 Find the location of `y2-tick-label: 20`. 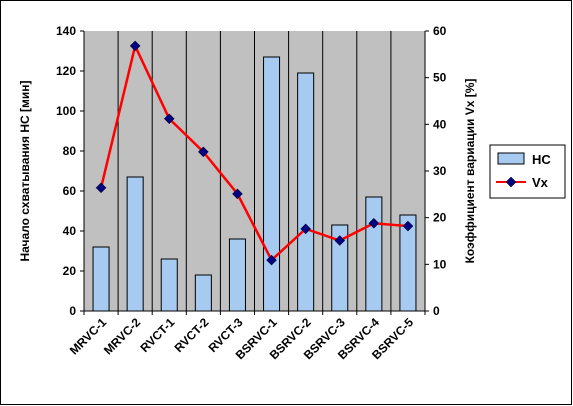

y2-tick-label: 20 is located at coordinates (440, 218).